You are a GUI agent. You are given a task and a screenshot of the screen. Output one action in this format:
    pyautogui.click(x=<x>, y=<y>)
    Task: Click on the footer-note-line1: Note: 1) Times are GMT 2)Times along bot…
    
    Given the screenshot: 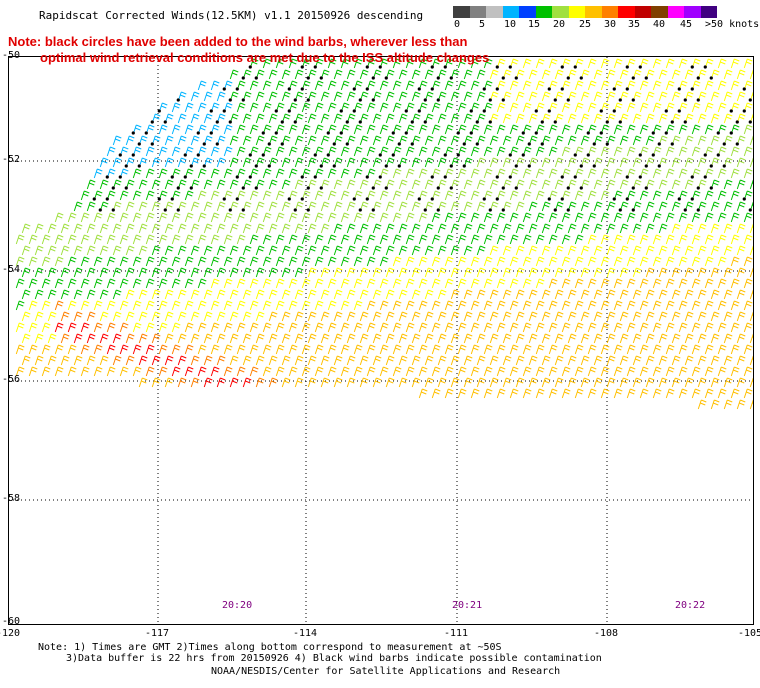 What is the action you would take?
    pyautogui.click(x=270, y=647)
    